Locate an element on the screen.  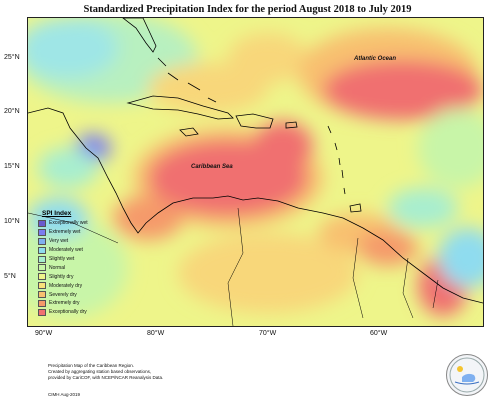
legend-item: Slightly wet is located at coordinates (73, 259).